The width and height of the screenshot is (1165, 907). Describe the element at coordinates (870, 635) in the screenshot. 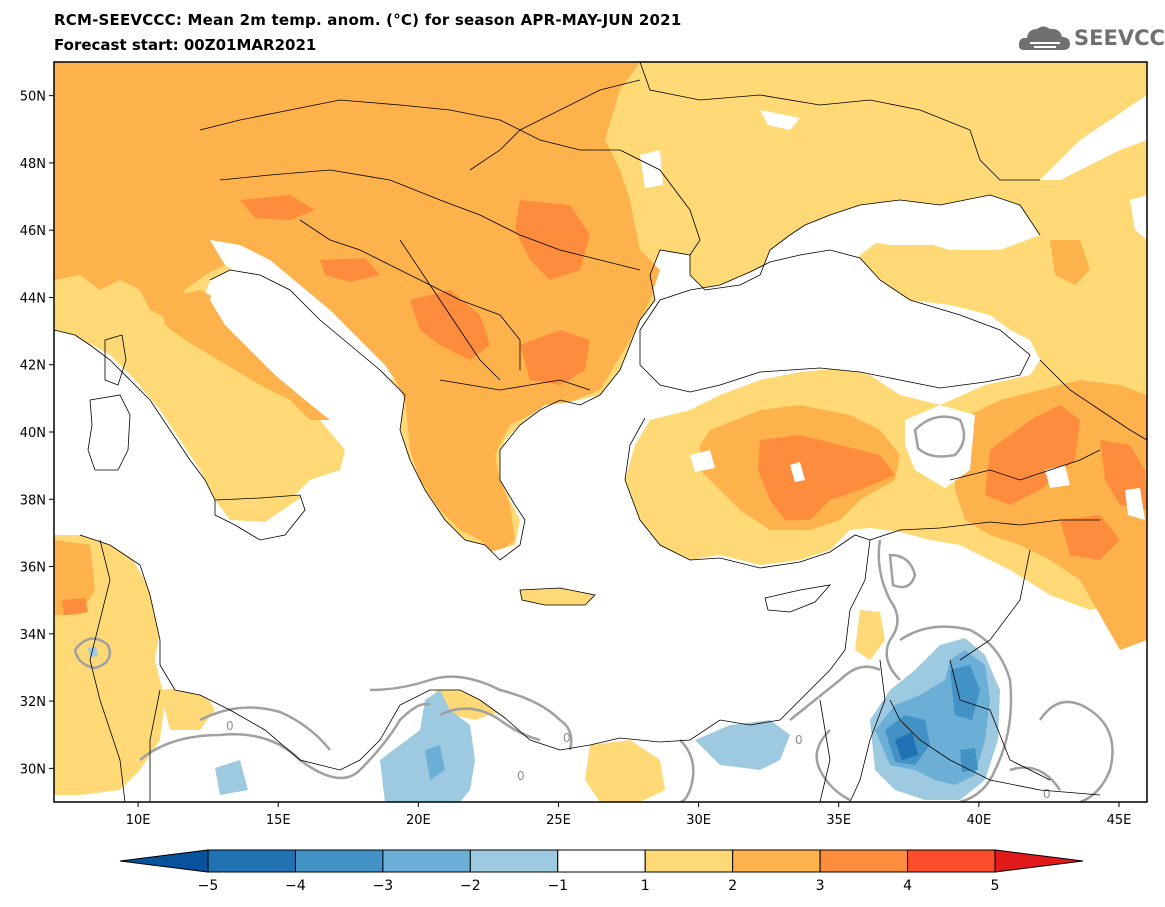

I see `levant-coast` at that location.